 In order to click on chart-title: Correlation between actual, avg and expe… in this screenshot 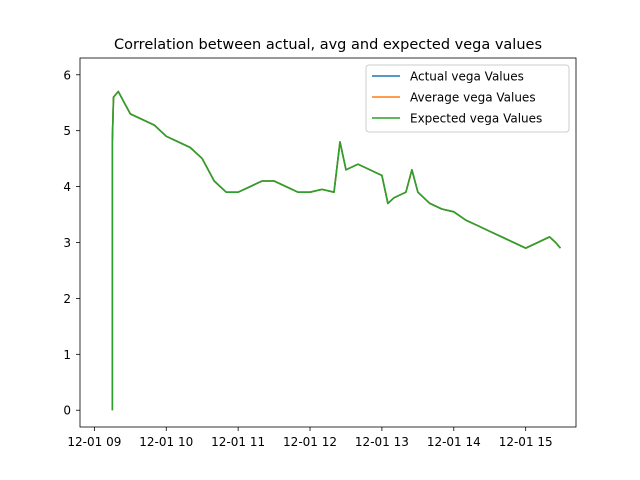, I will do `click(328, 45)`.